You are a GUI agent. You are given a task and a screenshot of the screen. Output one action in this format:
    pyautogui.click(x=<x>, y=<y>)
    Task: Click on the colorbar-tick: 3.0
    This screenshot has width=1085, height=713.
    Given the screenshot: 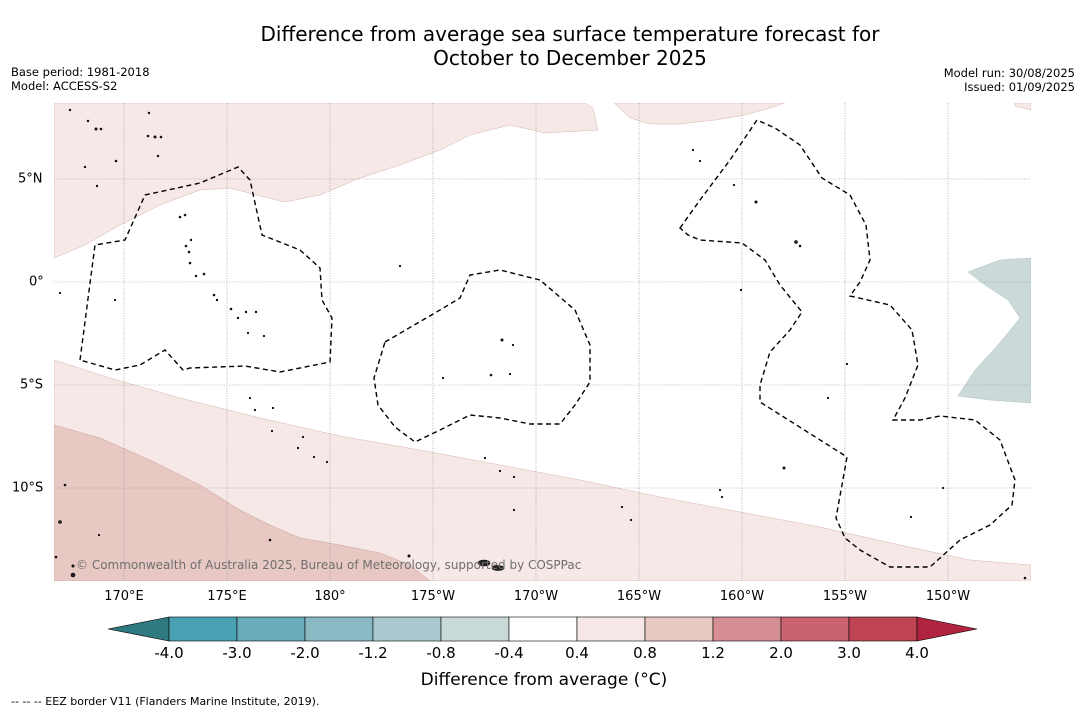 What is the action you would take?
    pyautogui.click(x=849, y=653)
    